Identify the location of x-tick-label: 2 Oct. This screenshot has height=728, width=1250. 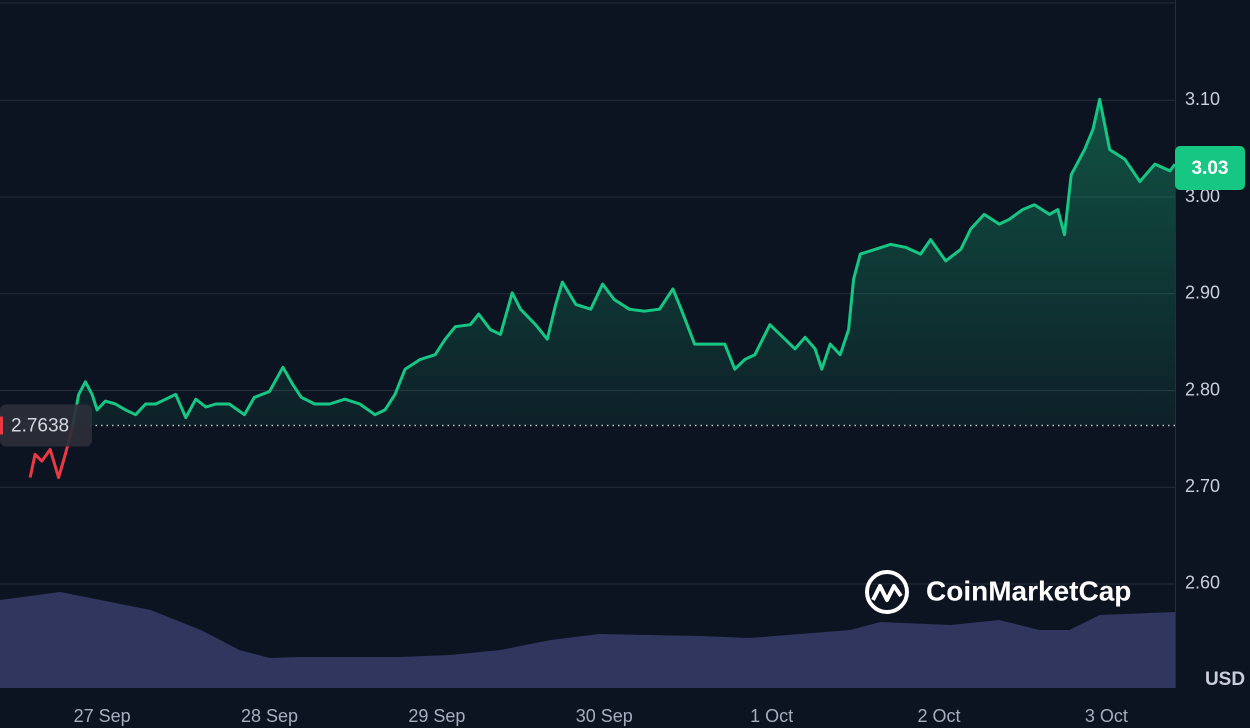
(938, 716).